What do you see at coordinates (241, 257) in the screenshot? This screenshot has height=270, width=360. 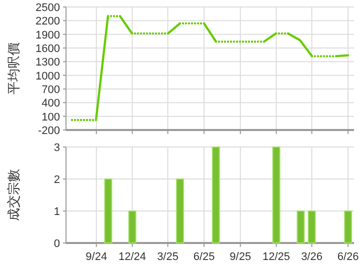 I see `x-tick-label: 9/25` at bounding box center [241, 257].